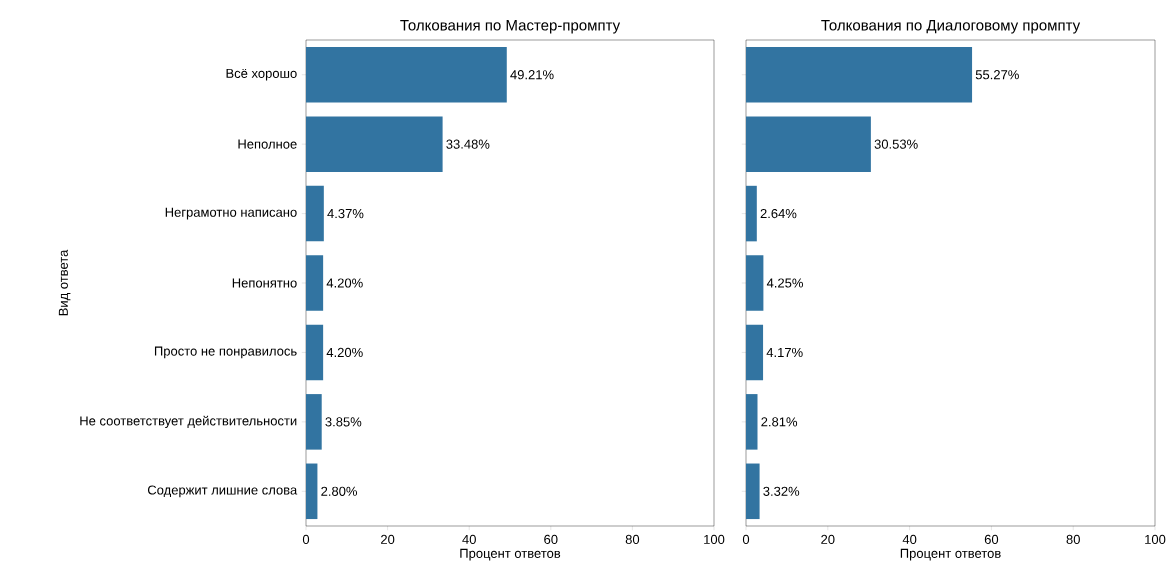  Describe the element at coordinates (231, 213) in the screenshot. I see `y-tick-label: Неграмотно написано` at that location.